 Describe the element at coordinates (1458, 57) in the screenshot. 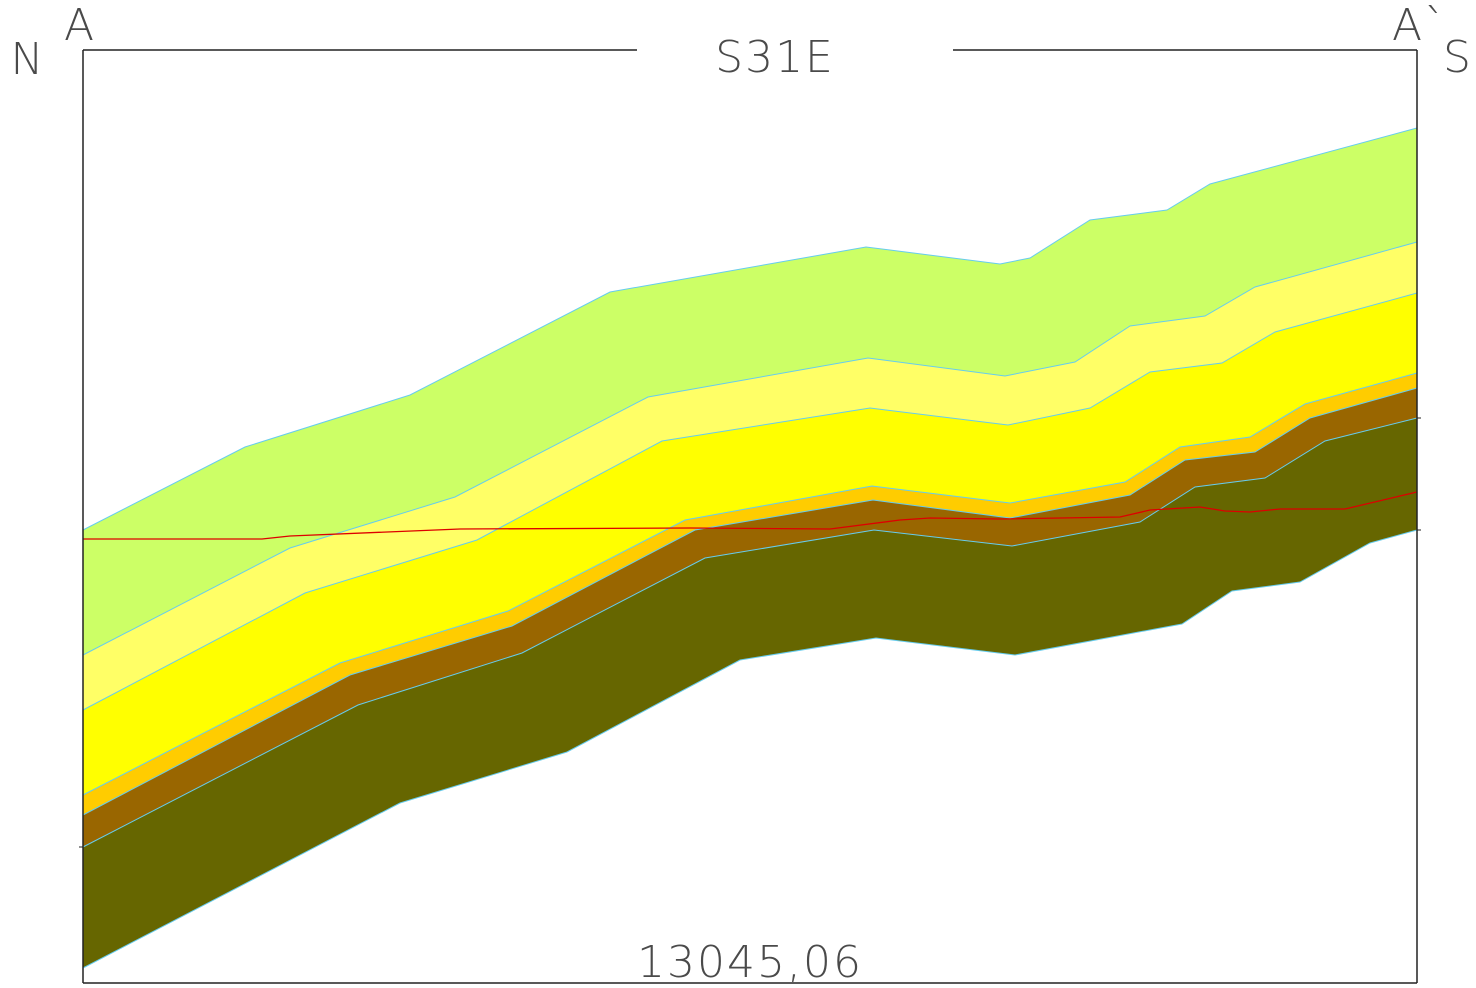

I see `direction-south: S` at that location.